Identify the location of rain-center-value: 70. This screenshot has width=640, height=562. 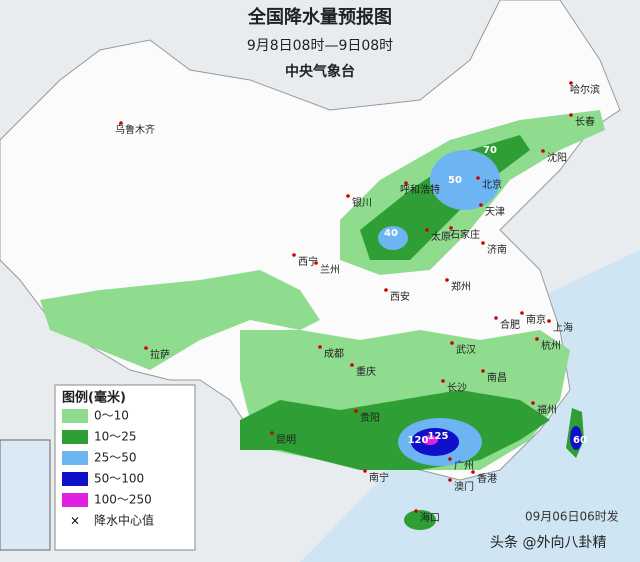
(490, 150).